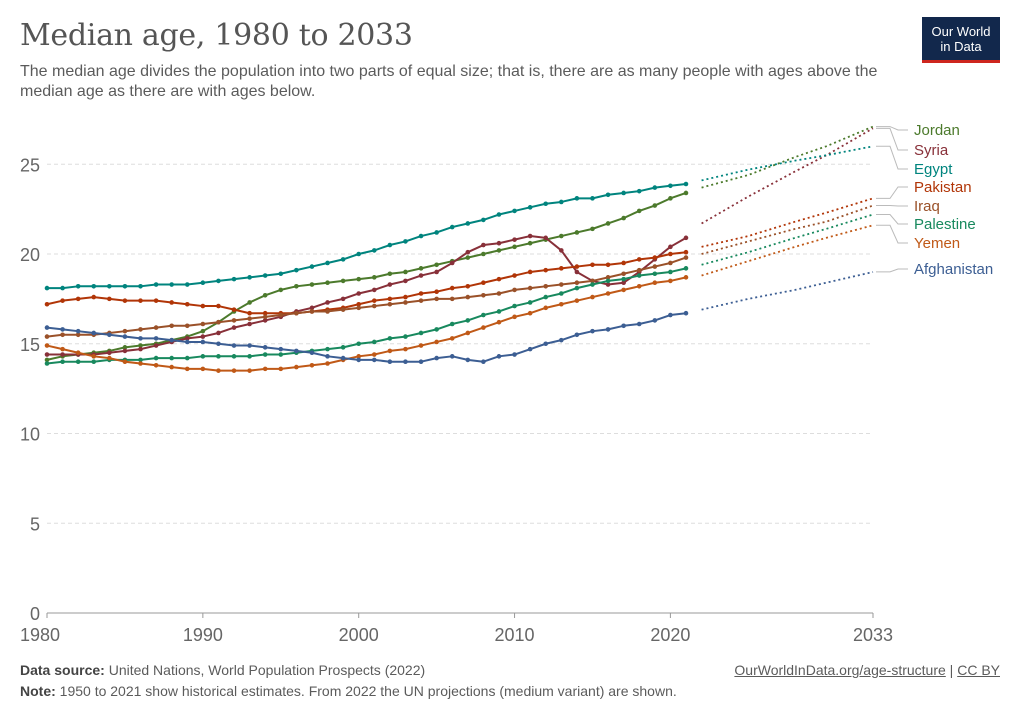  I want to click on series-afghanistan, so click(459, 318).